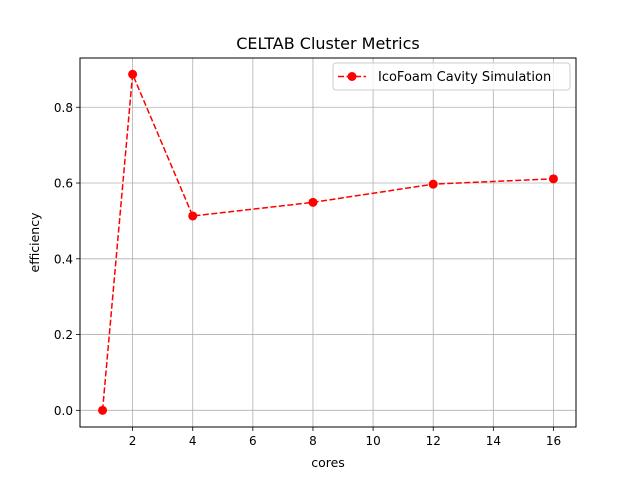  What do you see at coordinates (63, 108) in the screenshot?
I see `y-tick-label: 0.8` at bounding box center [63, 108].